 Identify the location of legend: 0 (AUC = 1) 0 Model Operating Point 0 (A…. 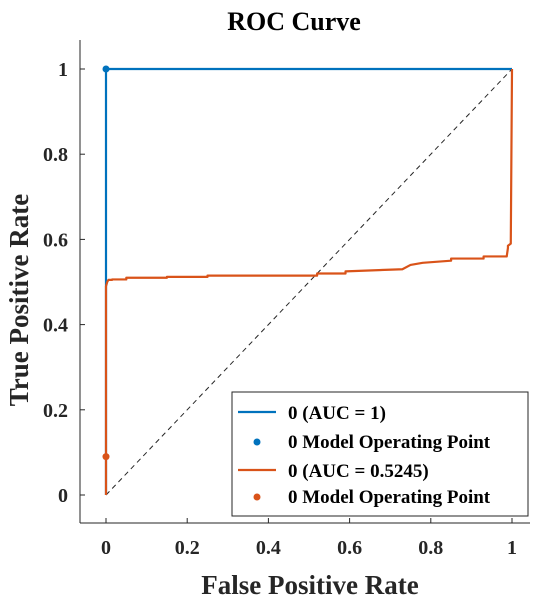
(380, 454).